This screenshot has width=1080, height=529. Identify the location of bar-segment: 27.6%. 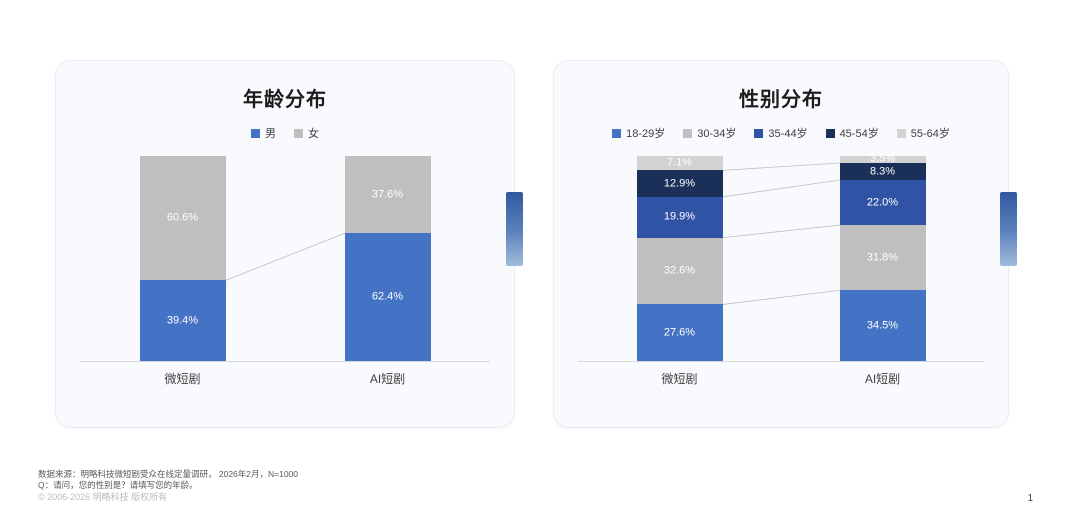
(679, 332).